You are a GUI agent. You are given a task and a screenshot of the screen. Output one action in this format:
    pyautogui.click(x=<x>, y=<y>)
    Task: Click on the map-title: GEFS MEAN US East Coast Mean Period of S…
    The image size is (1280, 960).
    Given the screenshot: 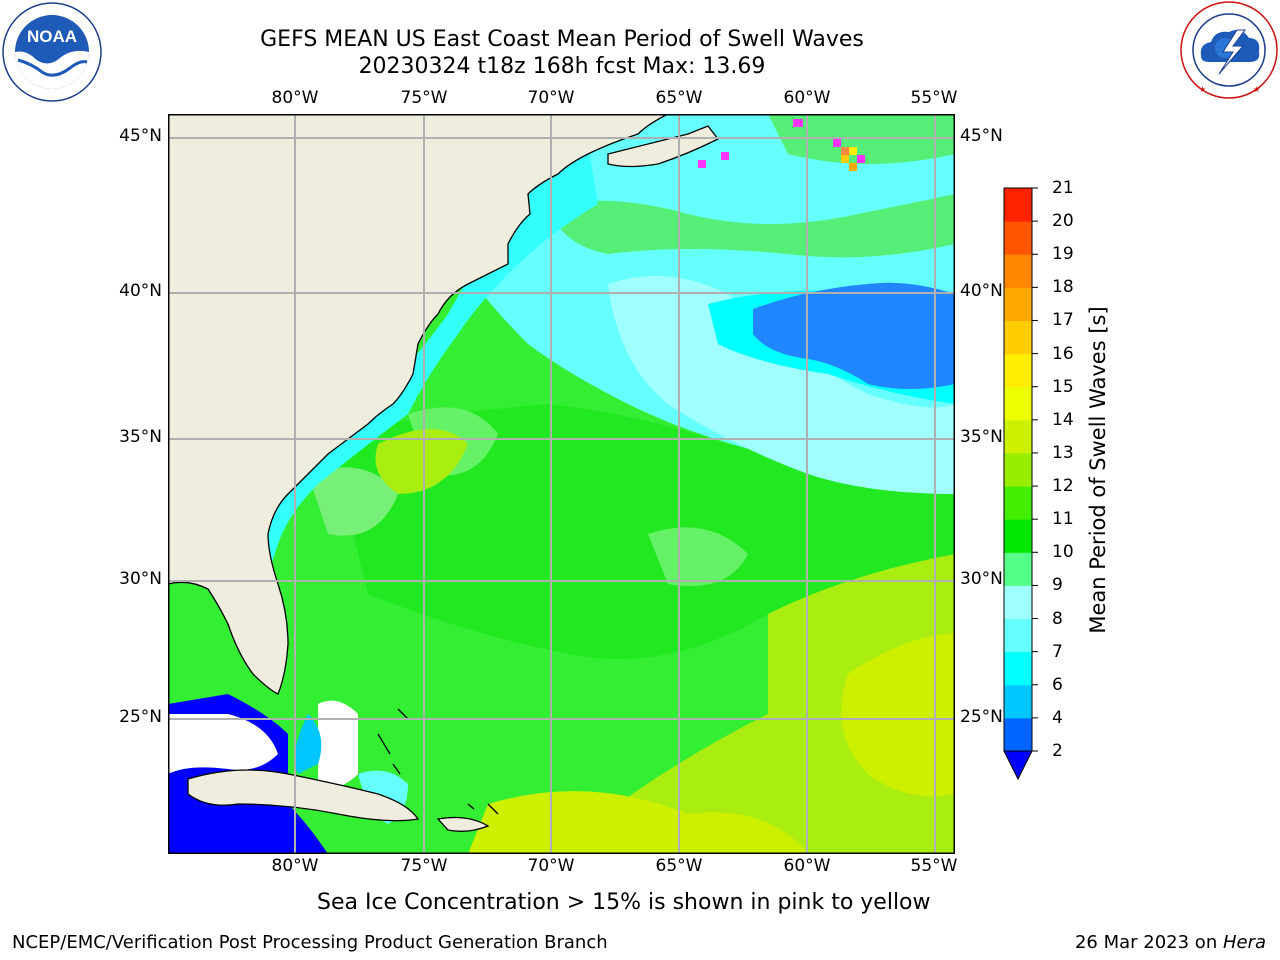 What is the action you would take?
    pyautogui.click(x=562, y=39)
    